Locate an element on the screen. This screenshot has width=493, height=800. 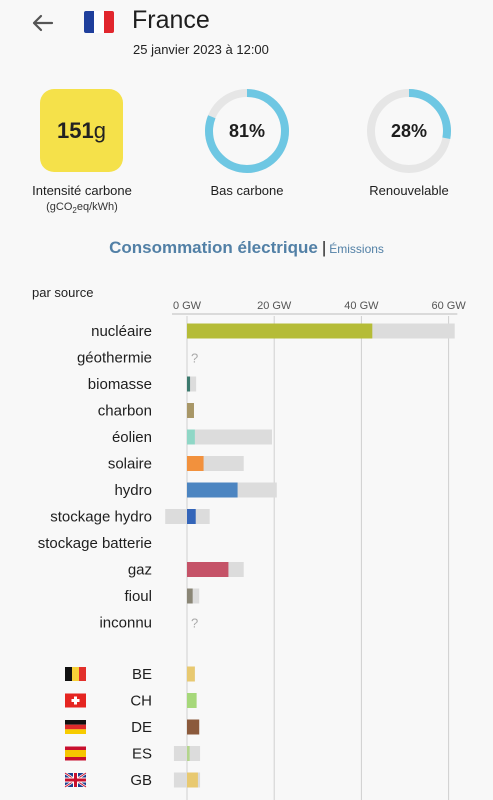
carbon-intensity-unit-g: g is located at coordinates (99, 130).